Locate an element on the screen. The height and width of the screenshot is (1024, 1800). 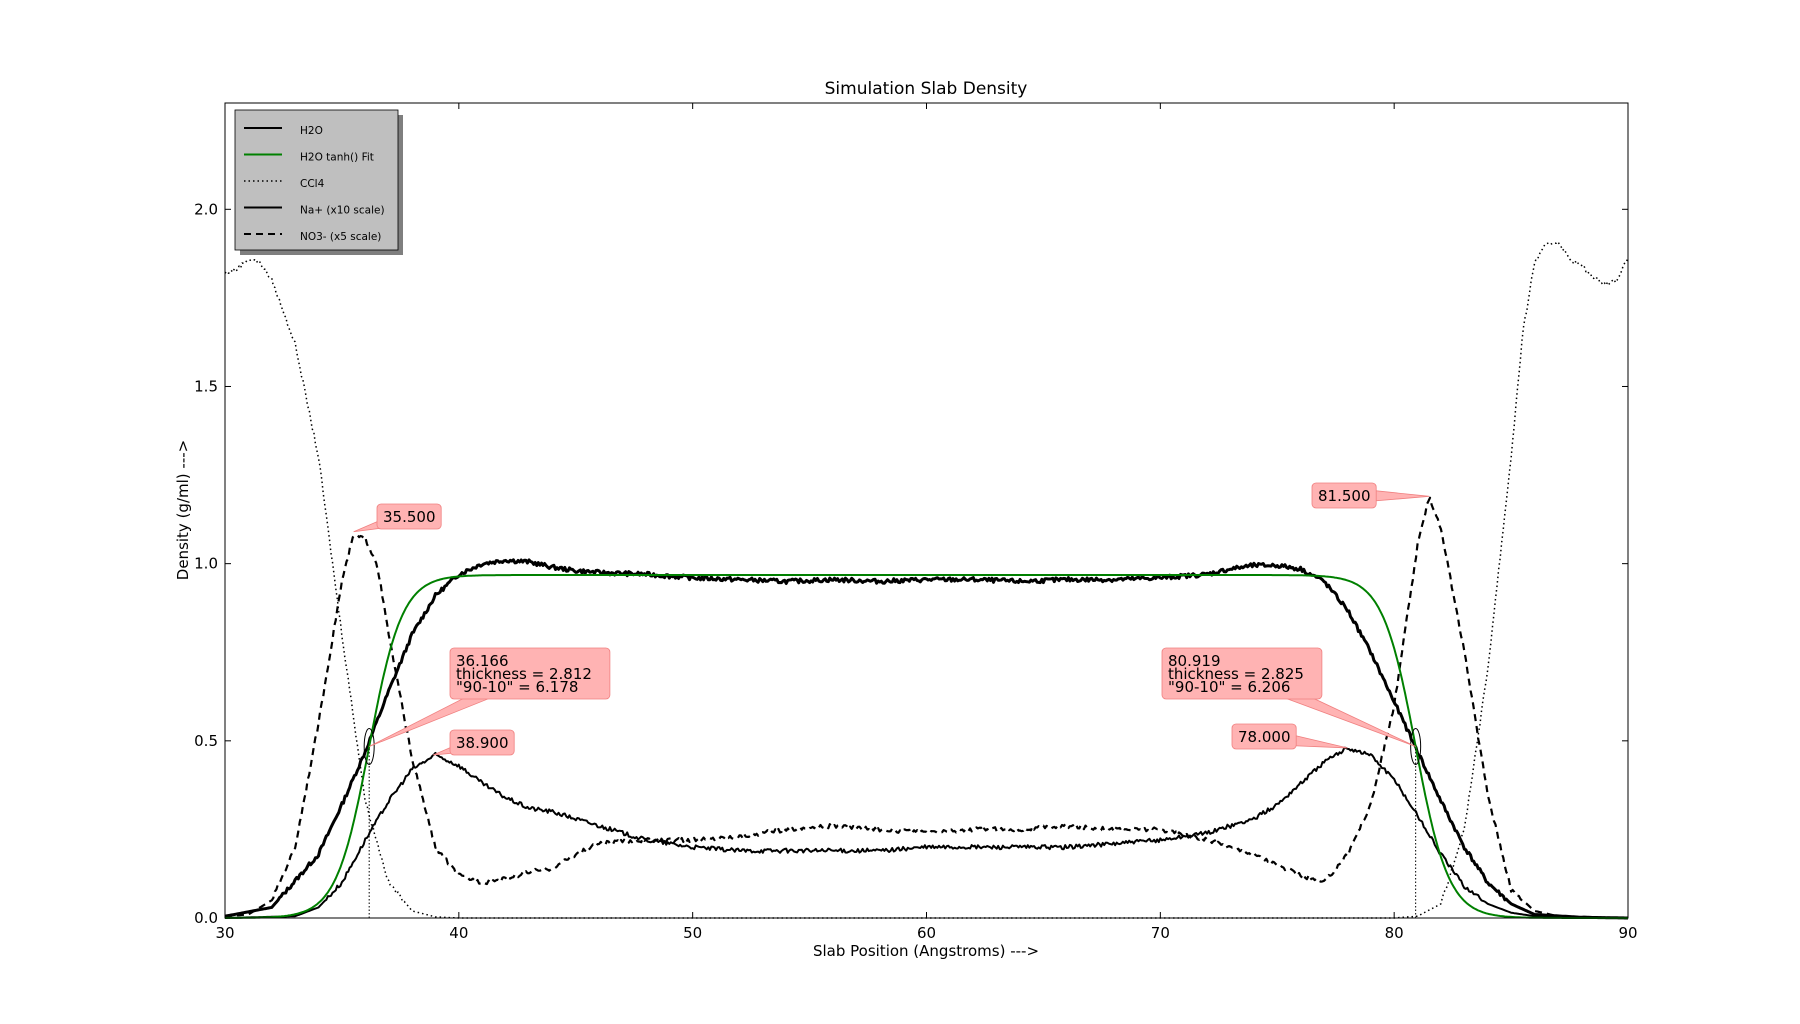
annotation: 35.500 is located at coordinates (397, 518).